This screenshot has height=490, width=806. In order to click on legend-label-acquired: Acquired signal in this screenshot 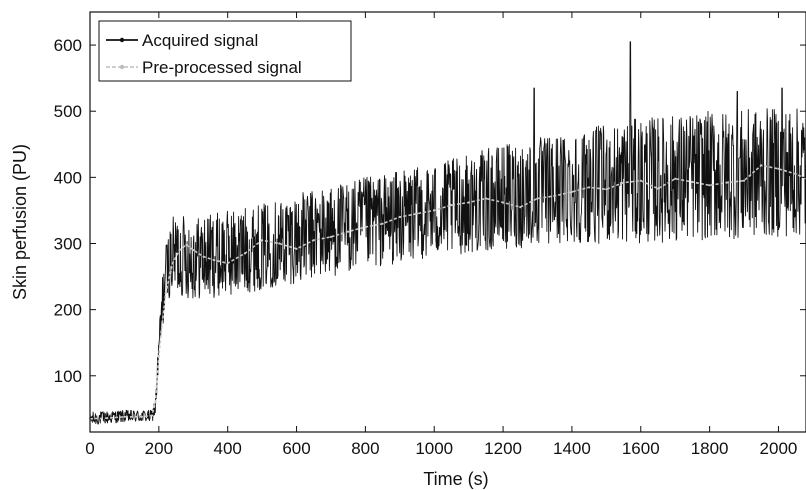, I will do `click(200, 40)`.